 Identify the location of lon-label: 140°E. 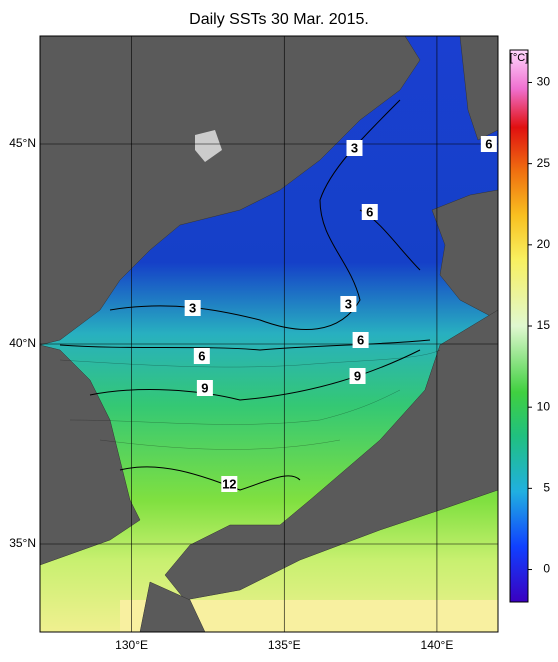
(437, 645).